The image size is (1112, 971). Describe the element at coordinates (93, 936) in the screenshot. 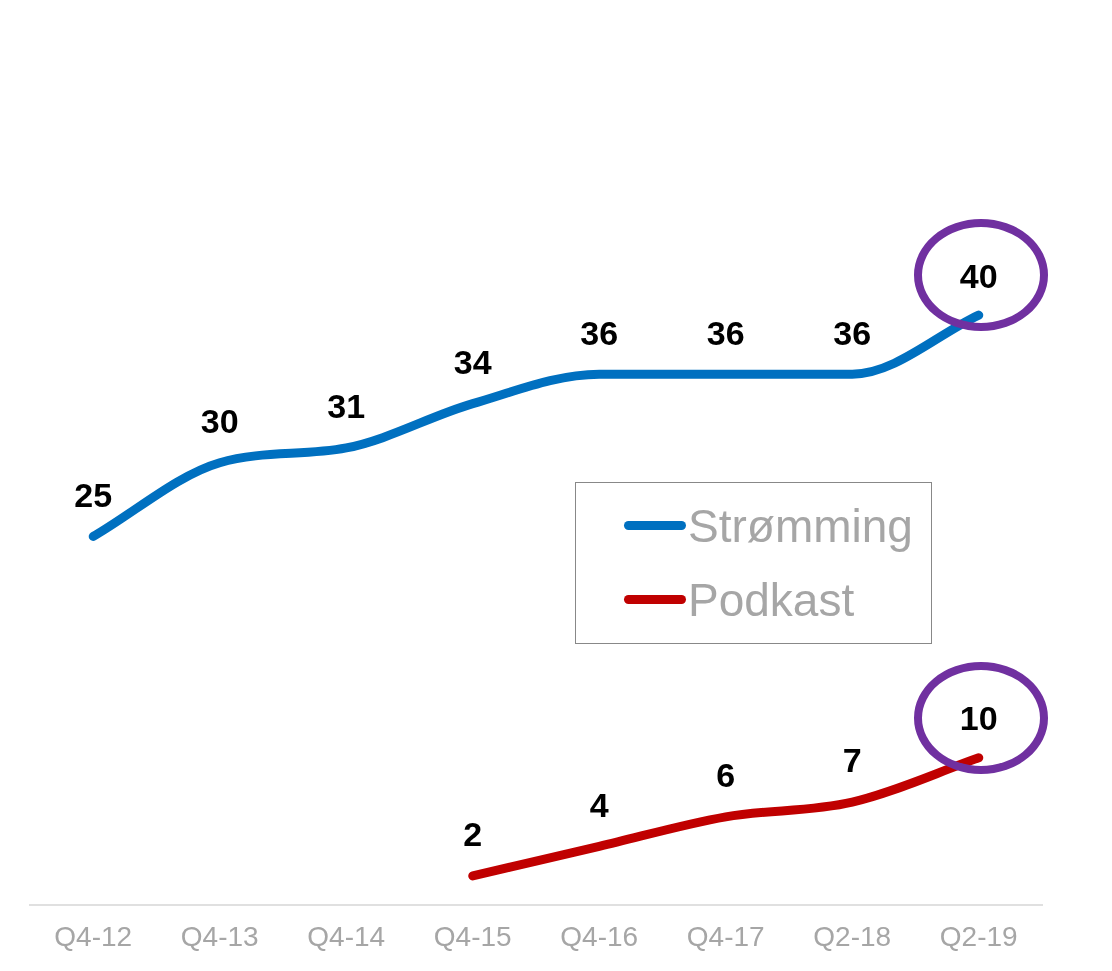

I see `x-tick-label: Q4-12` at that location.